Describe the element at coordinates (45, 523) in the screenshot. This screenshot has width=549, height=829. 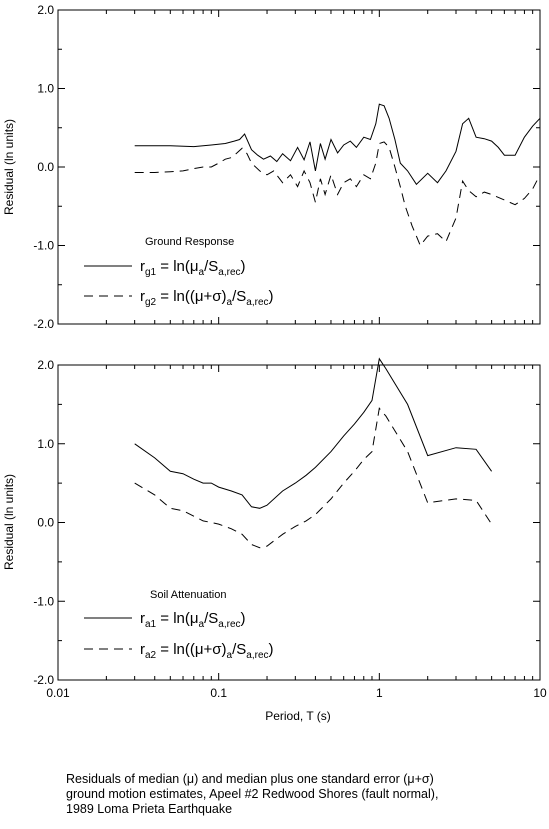
I see `bottom-y-tick-label: 0.0` at that location.